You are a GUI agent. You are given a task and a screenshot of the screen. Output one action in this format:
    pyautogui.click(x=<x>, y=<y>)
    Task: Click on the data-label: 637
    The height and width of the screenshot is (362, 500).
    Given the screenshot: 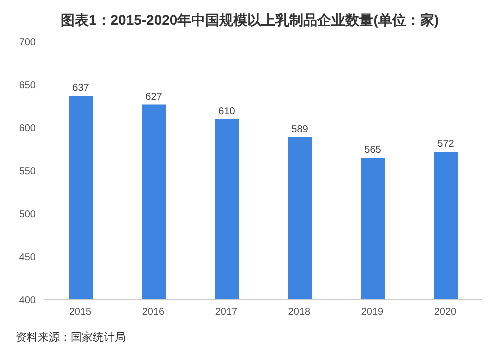 What is the action you would take?
    pyautogui.click(x=81, y=88)
    